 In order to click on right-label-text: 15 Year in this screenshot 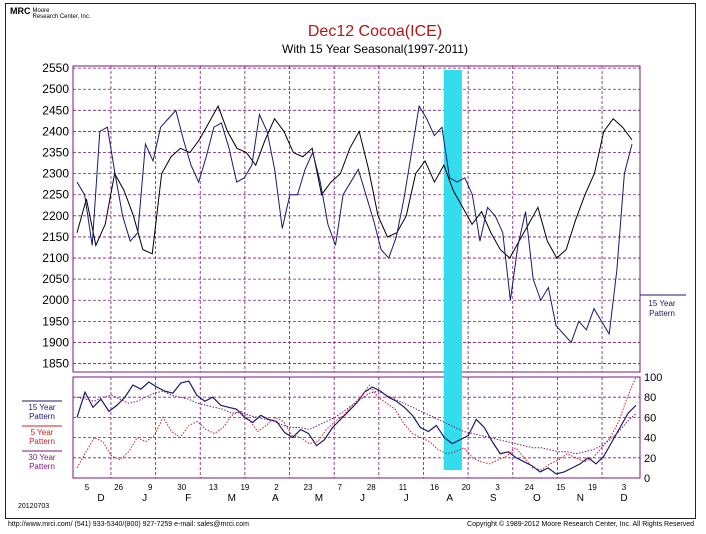, I will do `click(661, 303)`.